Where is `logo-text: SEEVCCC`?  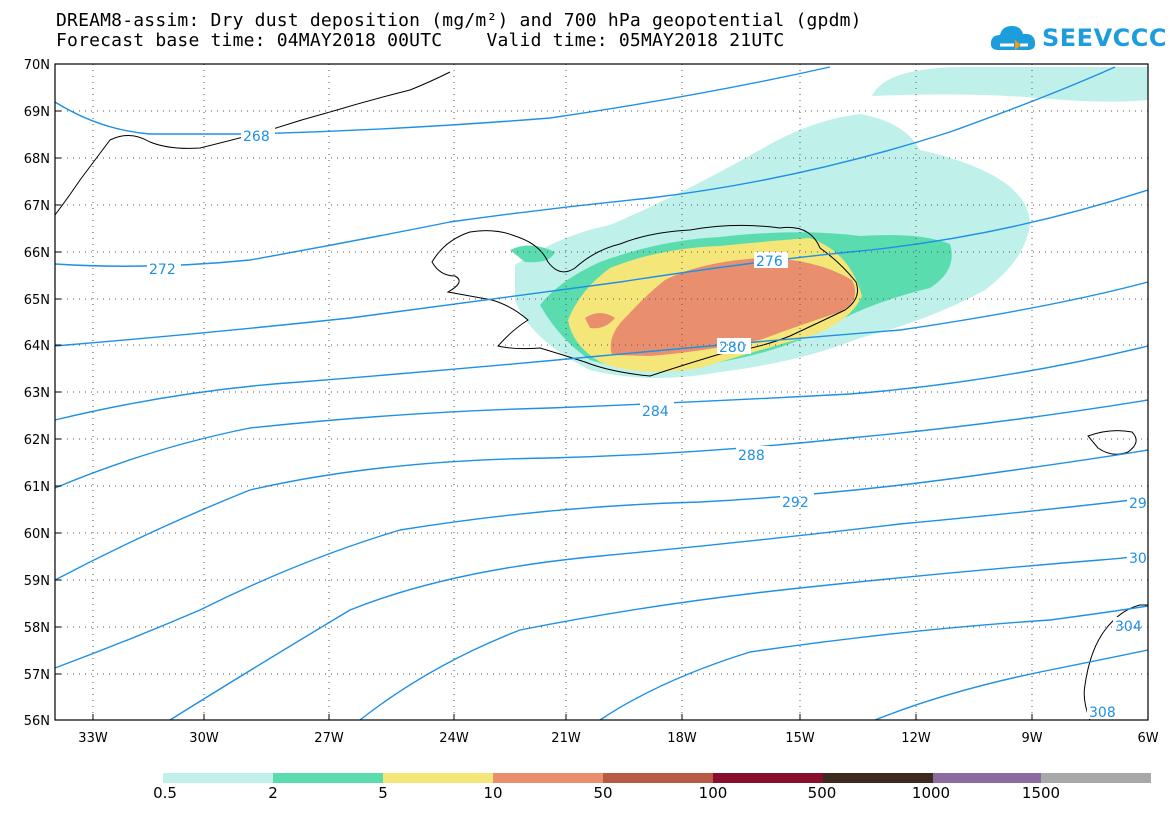 logo-text: SEEVCCC is located at coordinates (1104, 38).